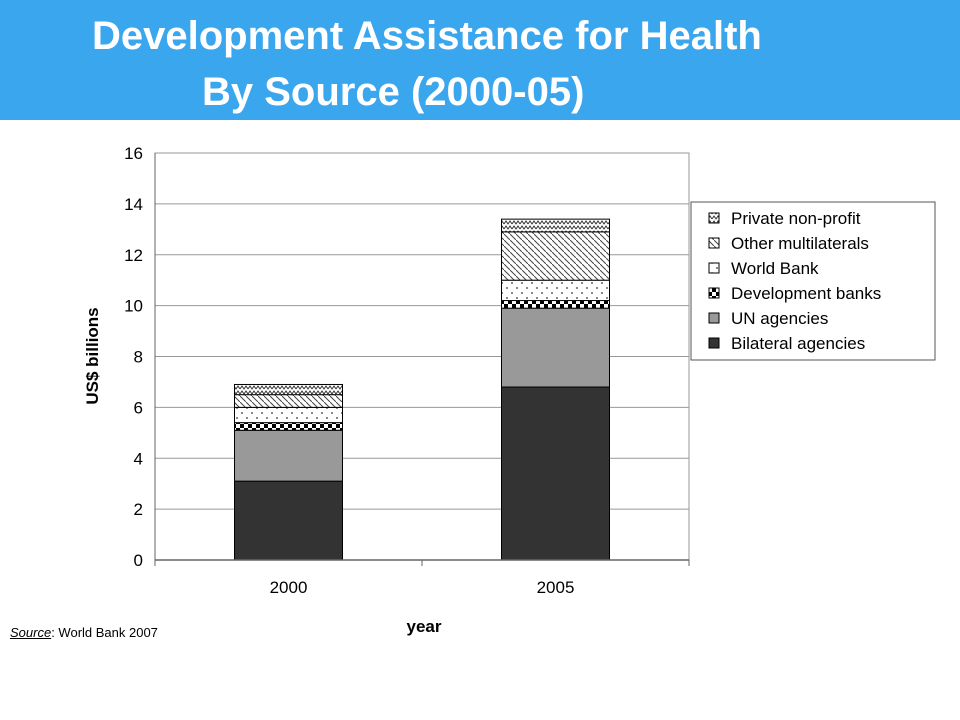 This screenshot has height=720, width=960. I want to click on source-label: Source, so click(31, 632).